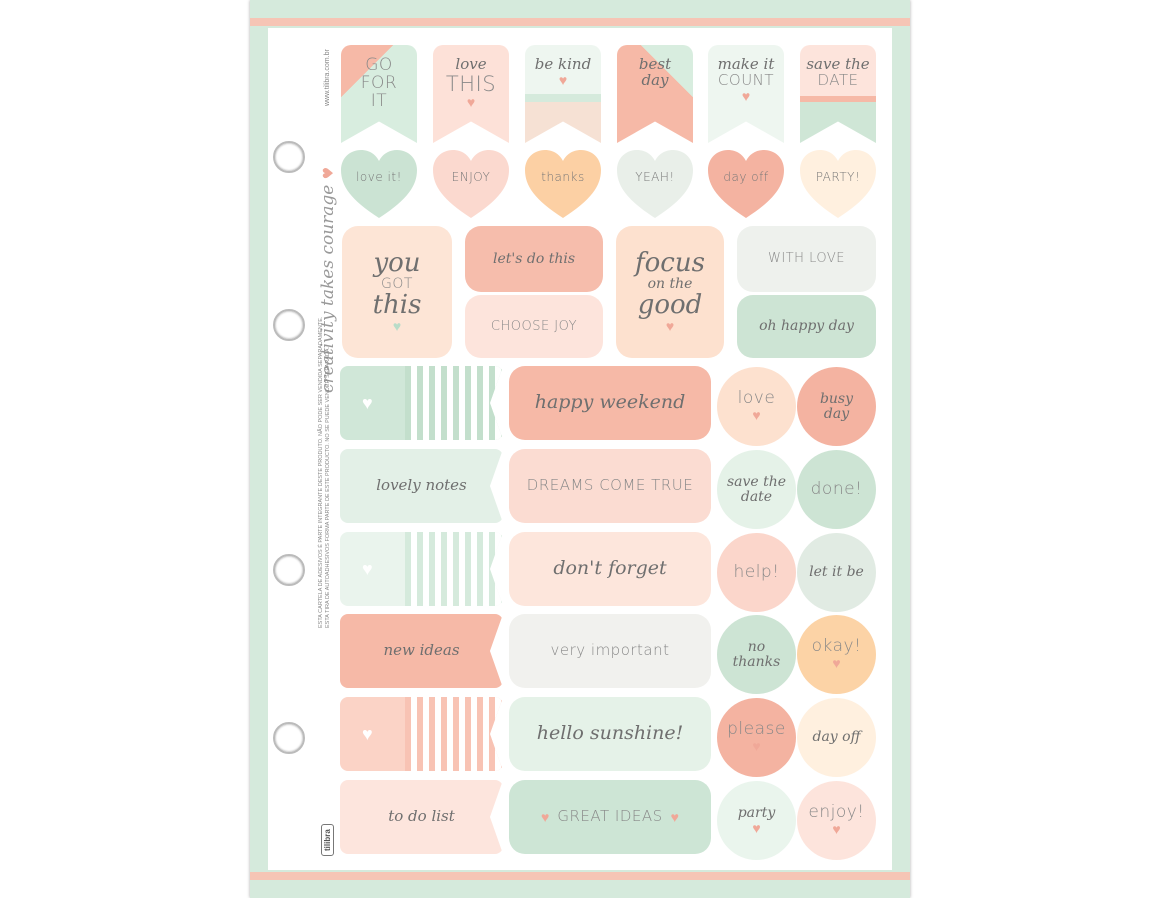  I want to click on label-sticker: oh happy day, so click(806, 326).